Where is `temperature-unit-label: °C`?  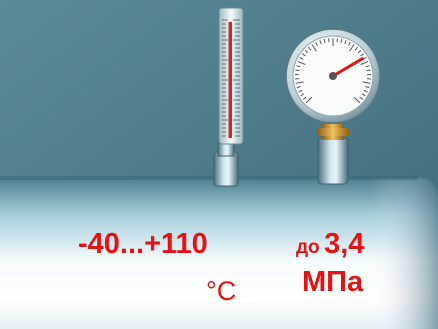 temperature-unit-label: °C is located at coordinates (221, 291).